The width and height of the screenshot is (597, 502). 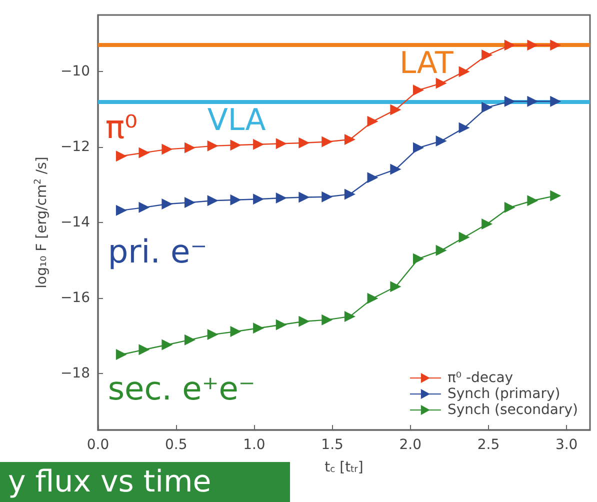 I want to click on x-tick-label: 2.5, so click(x=488, y=445).